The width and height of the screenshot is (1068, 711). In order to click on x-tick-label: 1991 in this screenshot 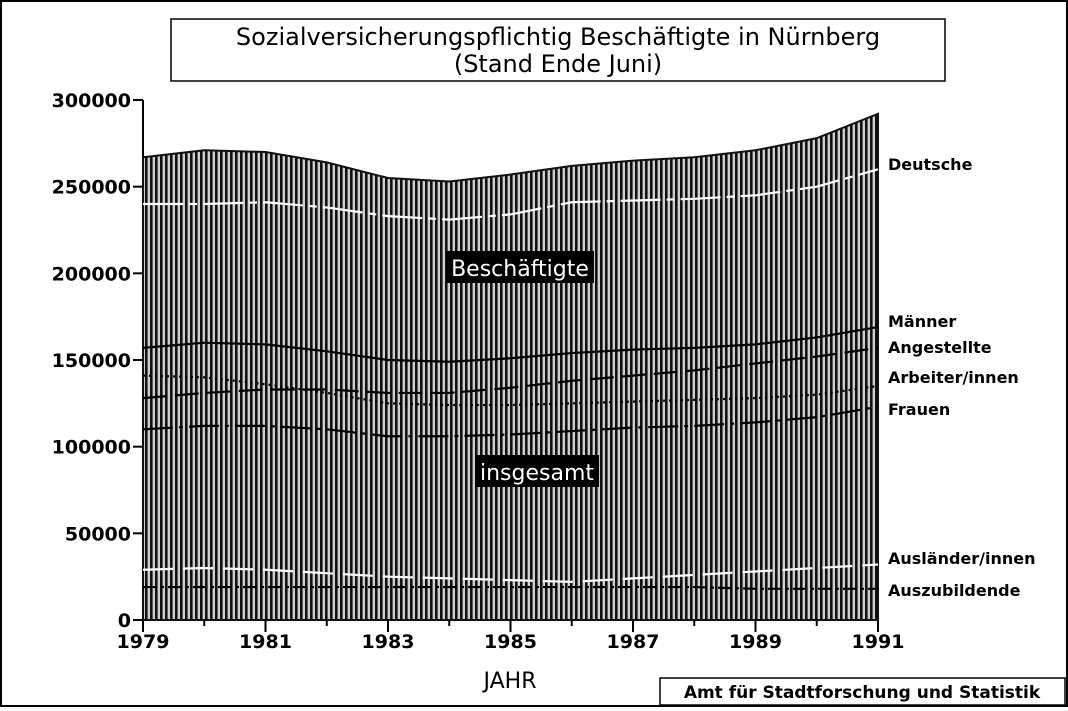, I will do `click(878, 642)`.